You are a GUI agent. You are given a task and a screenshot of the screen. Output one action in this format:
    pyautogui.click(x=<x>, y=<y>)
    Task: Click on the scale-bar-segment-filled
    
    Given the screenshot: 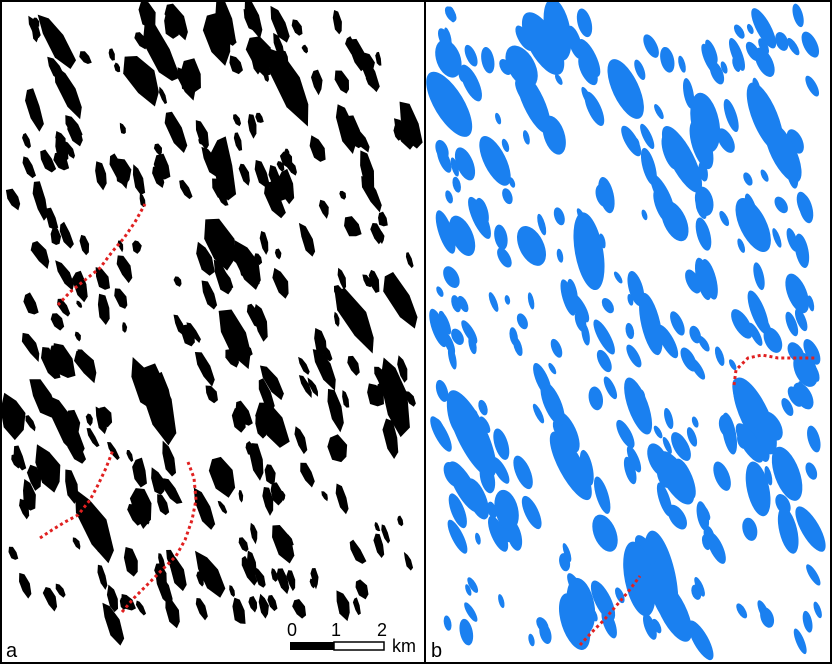 What is the action you would take?
    pyautogui.click(x=312, y=646)
    